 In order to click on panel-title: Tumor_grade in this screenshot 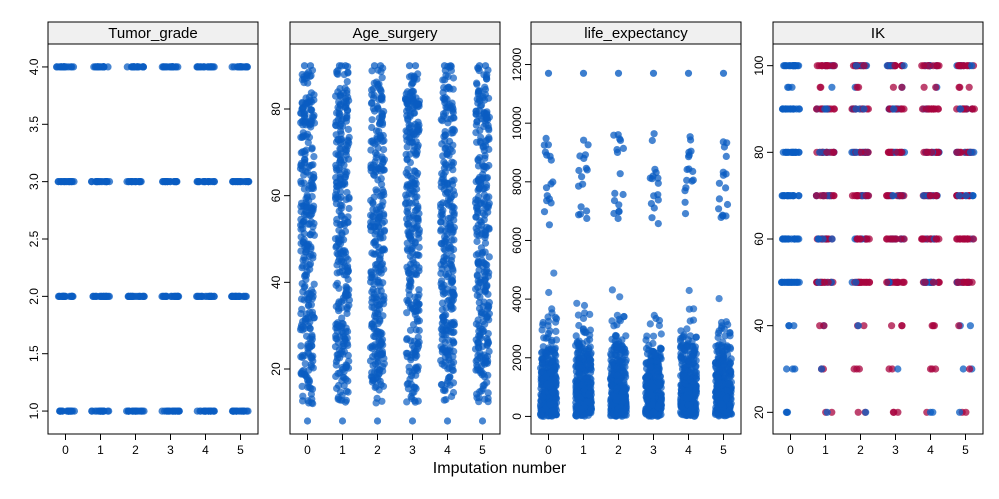, I will do `click(153, 33)`.